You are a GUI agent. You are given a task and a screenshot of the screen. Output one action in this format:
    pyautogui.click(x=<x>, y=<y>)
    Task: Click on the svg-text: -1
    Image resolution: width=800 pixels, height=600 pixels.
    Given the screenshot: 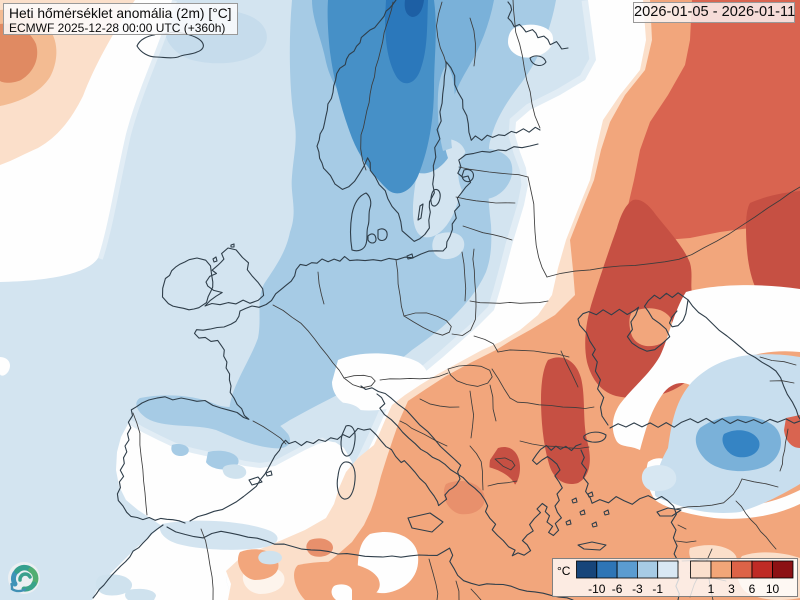 What is the action you would take?
    pyautogui.click(x=657, y=589)
    